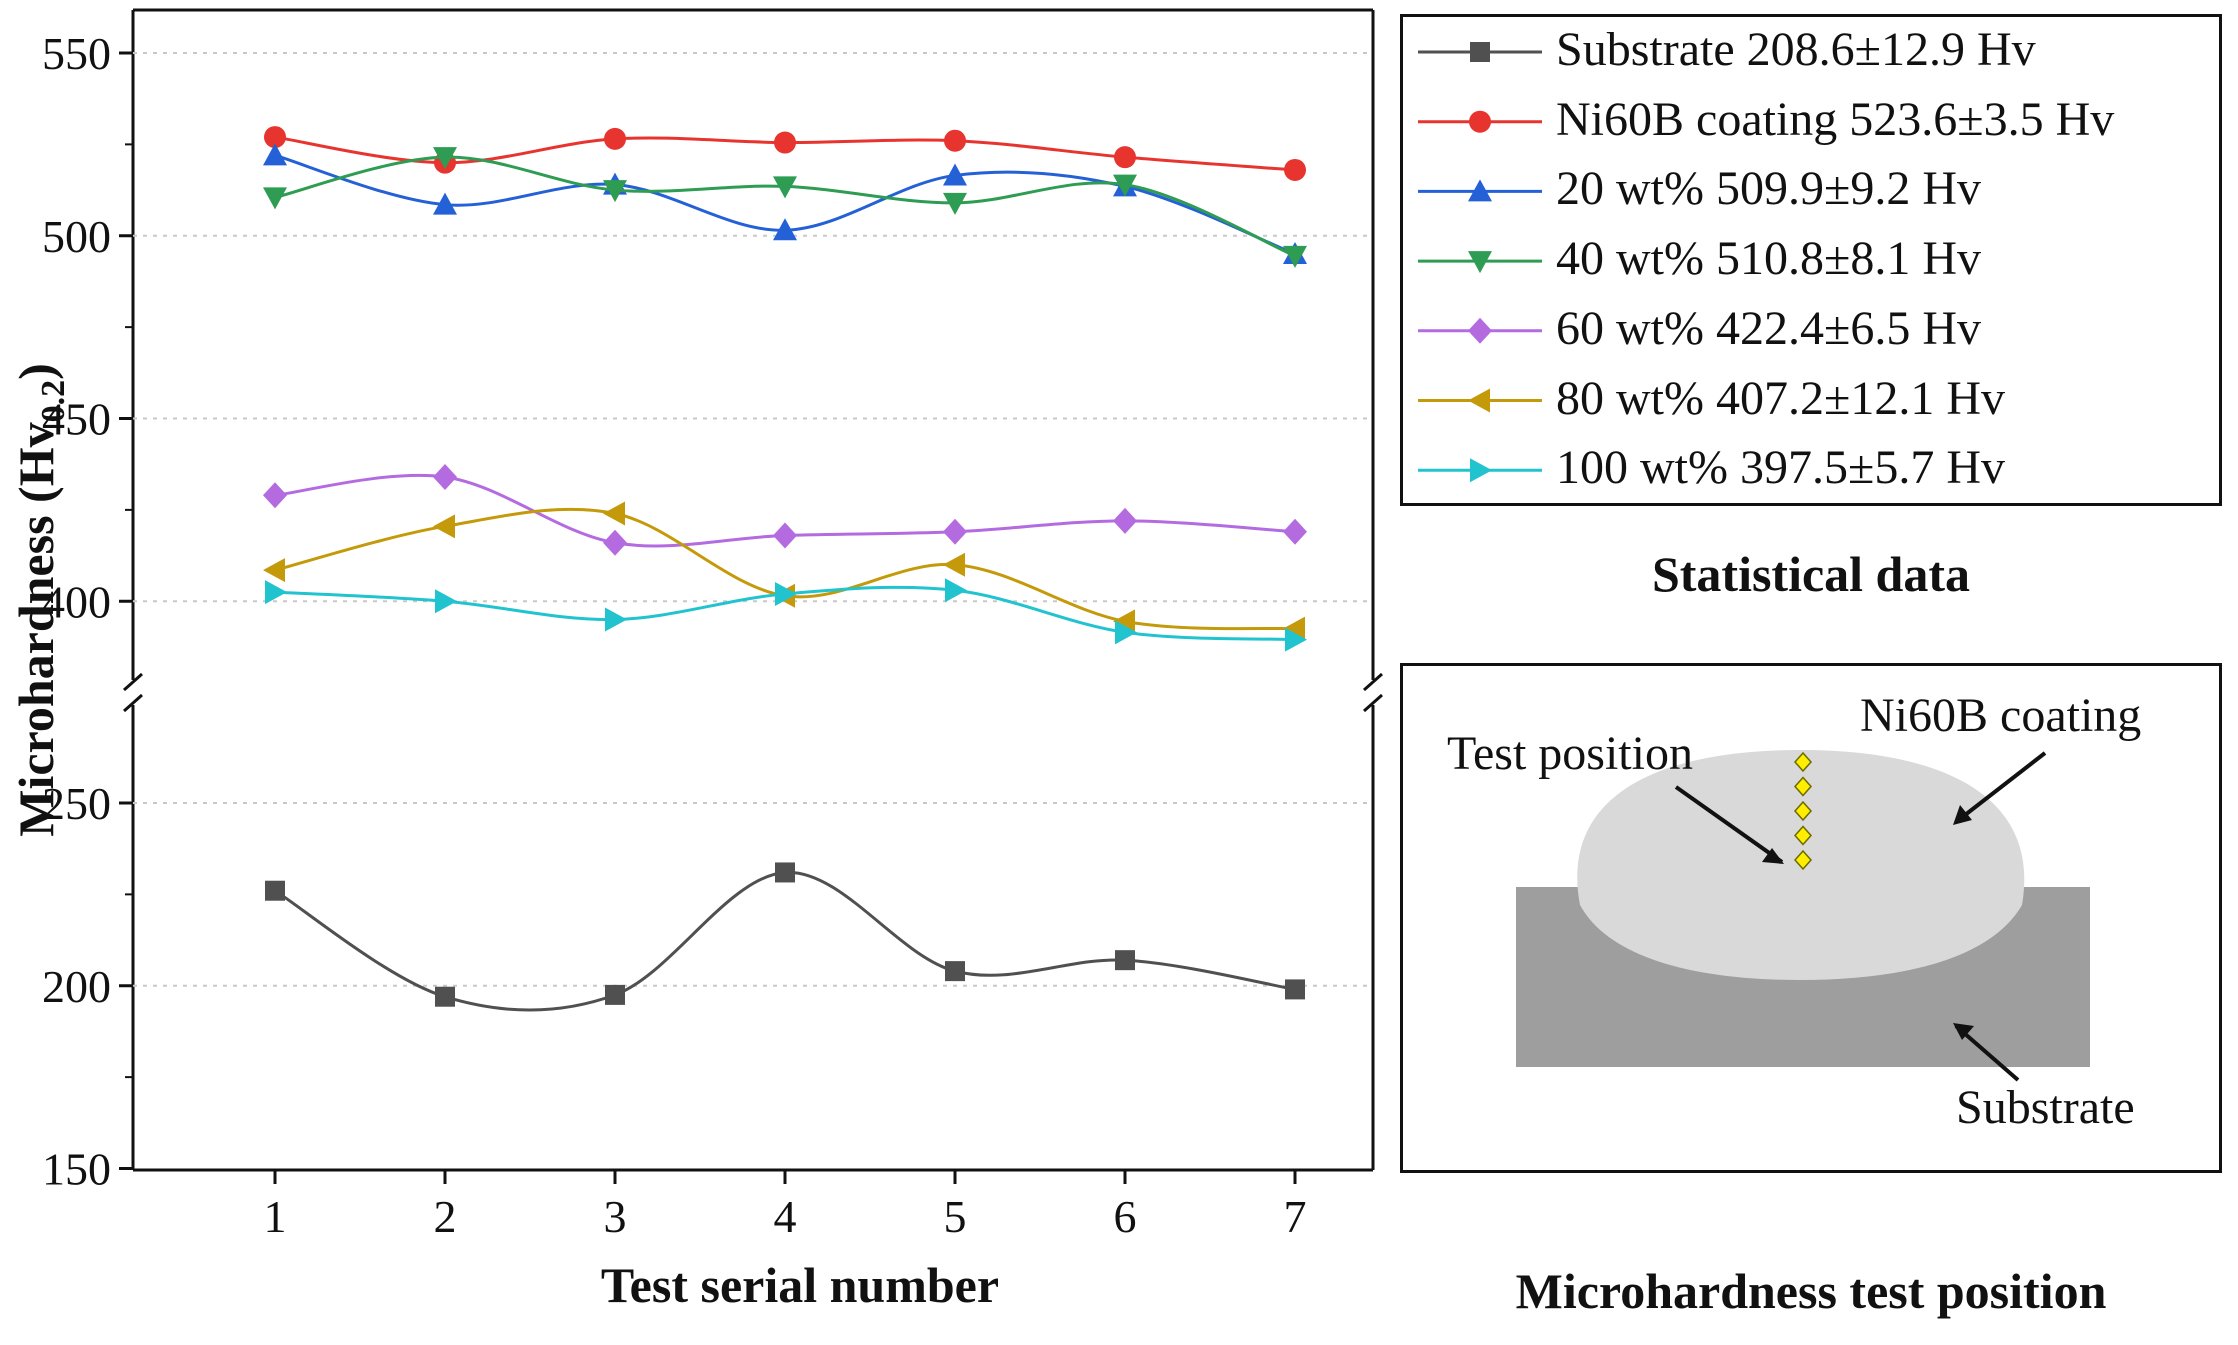 The height and width of the screenshot is (1345, 2238). Describe the element at coordinates (1963, 1031) in the screenshot. I see `substrate-arrowhead` at that location.